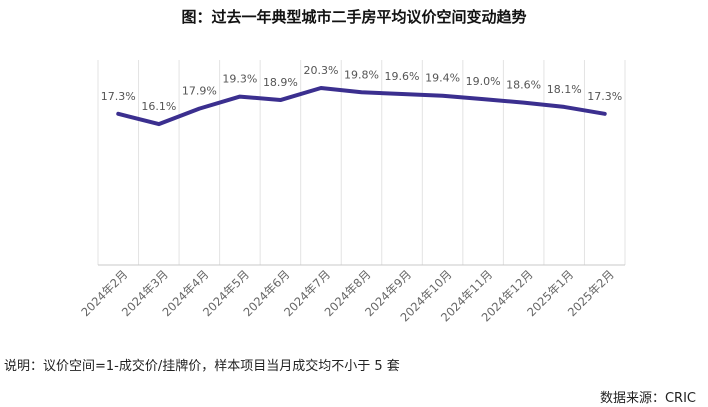 This screenshot has width=708, height=407. What do you see at coordinates (647, 398) in the screenshot?
I see `source-text: 数据来源：CRIC` at bounding box center [647, 398].